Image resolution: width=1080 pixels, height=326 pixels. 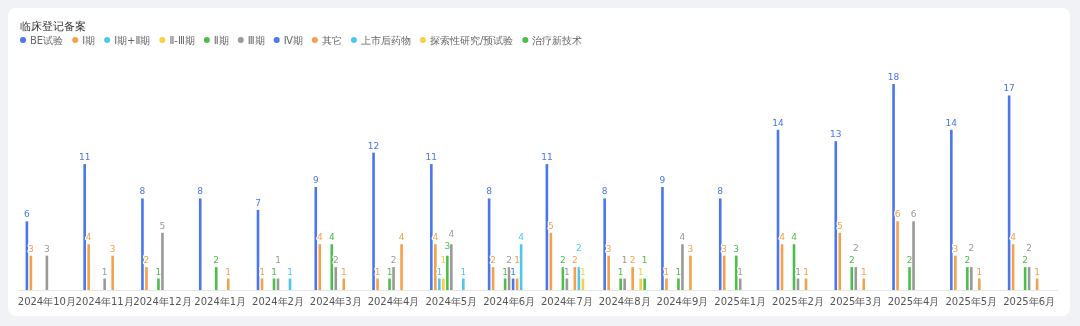 I want to click on x-tick-label: 2024年8月, so click(x=624, y=301).